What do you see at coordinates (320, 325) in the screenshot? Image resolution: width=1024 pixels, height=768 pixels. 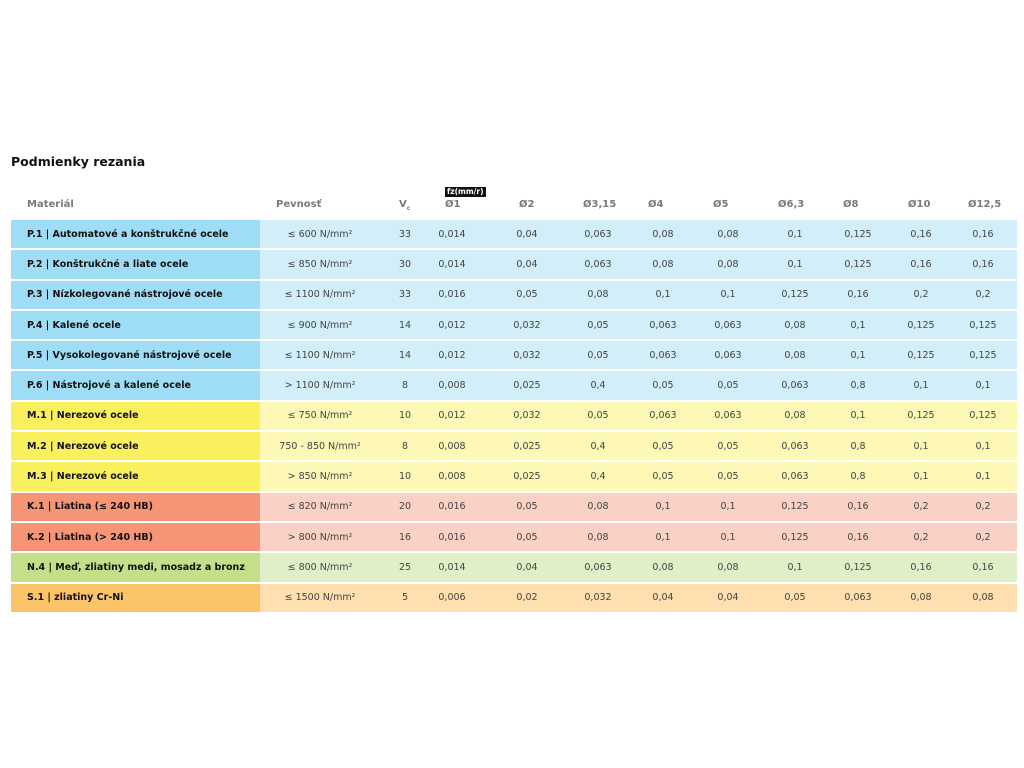 I see `strength-cell: ≤ 900 N/mm²` at bounding box center [320, 325].